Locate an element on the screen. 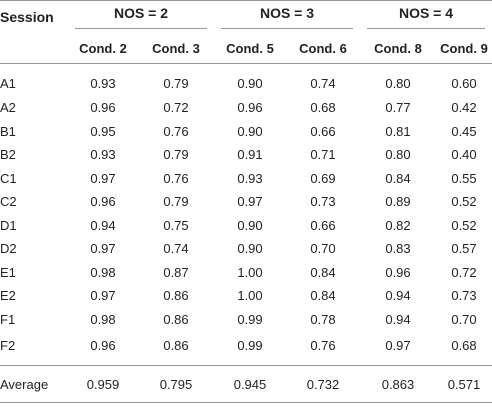 This screenshot has height=409, width=492. average-row: Average 0.959 0.795 0.945 0.732 0.863 0.571 is located at coordinates (246, 384).